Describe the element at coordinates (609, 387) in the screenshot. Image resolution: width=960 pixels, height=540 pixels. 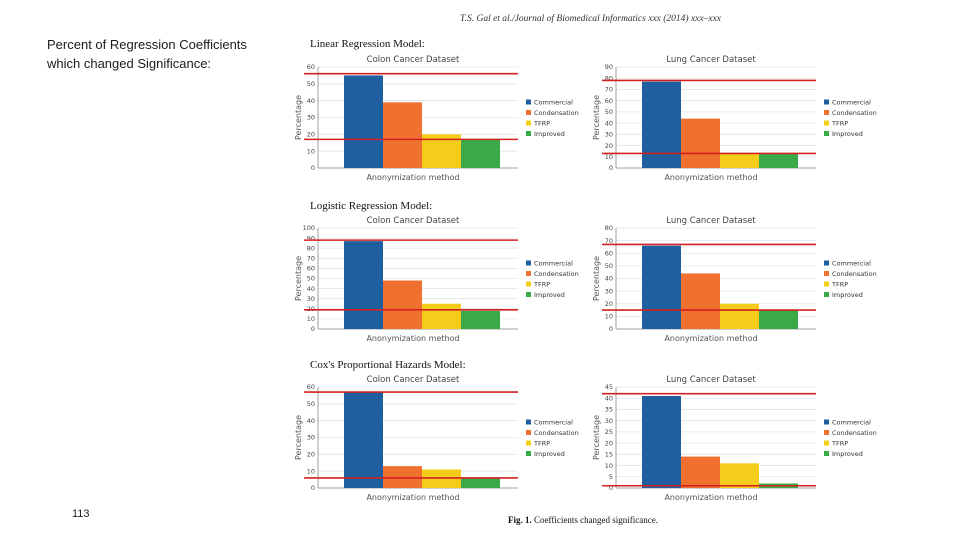
I see `y-tick-label: 45` at that location.